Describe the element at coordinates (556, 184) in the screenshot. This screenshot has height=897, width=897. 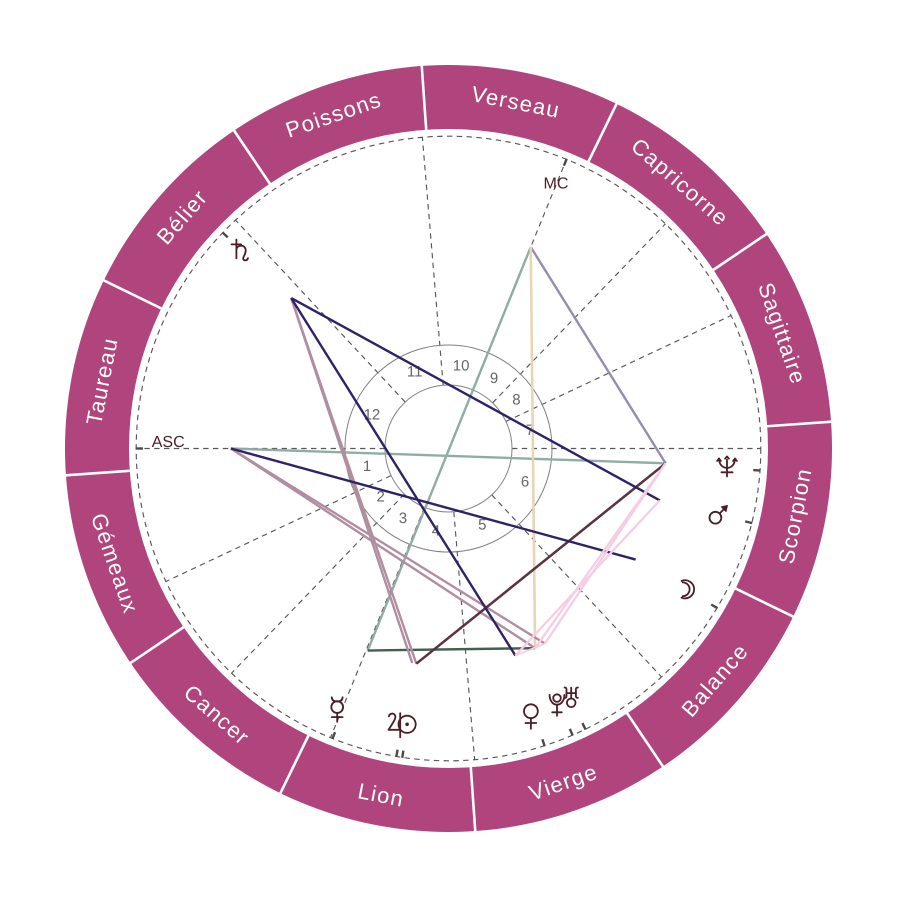
I see `svg-text: MC` at that location.